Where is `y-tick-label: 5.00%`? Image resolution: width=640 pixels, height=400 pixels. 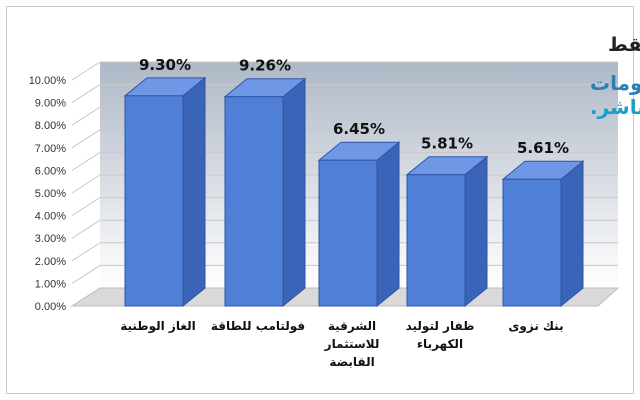 y-tick-label: 5.00% is located at coordinates (50, 194).